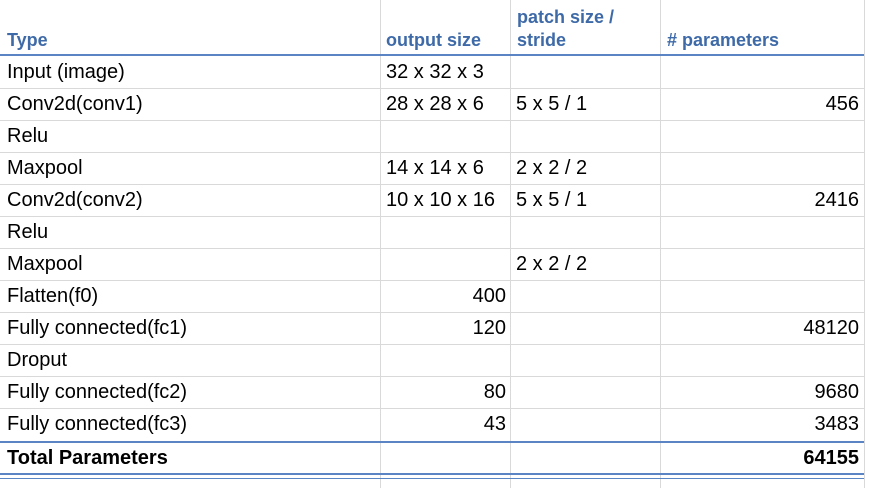 This screenshot has width=872, height=488. Describe the element at coordinates (542, 40) in the screenshot. I see `header-patch-size-line2: stride` at that location.